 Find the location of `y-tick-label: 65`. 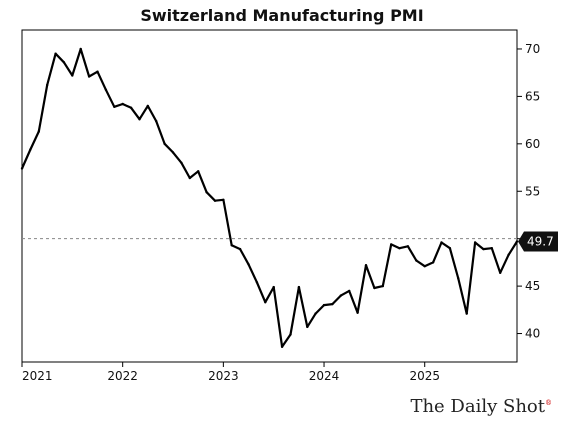

y-tick-label: 65 is located at coordinates (532, 96).